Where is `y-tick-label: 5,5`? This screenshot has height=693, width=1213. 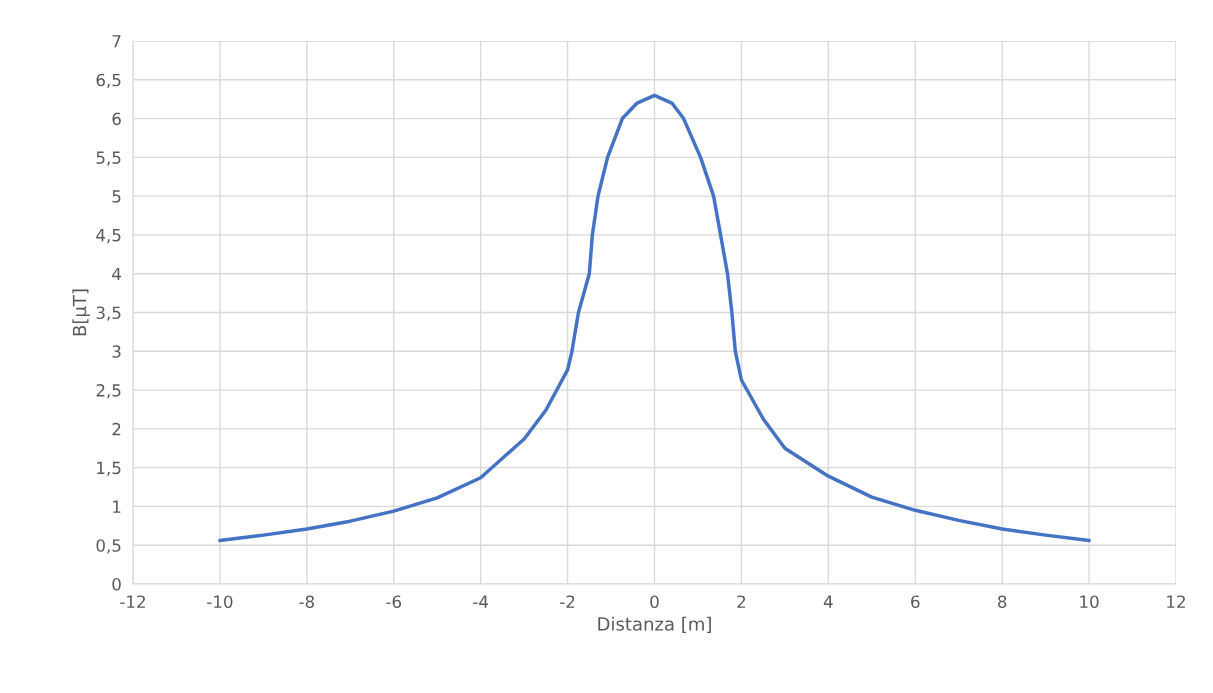
y-tick-label: 5,5 is located at coordinates (108, 158).